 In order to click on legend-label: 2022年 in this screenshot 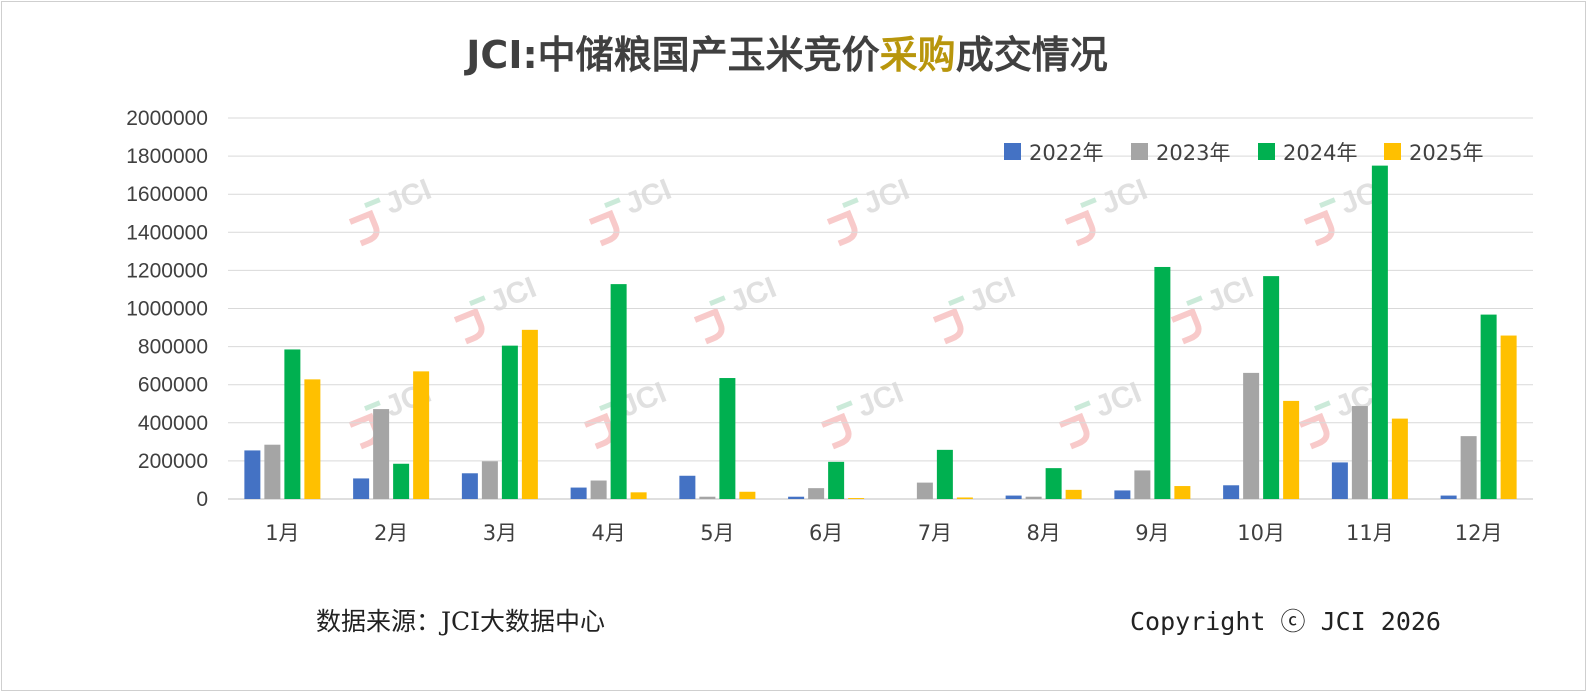, I will do `click(1066, 153)`.